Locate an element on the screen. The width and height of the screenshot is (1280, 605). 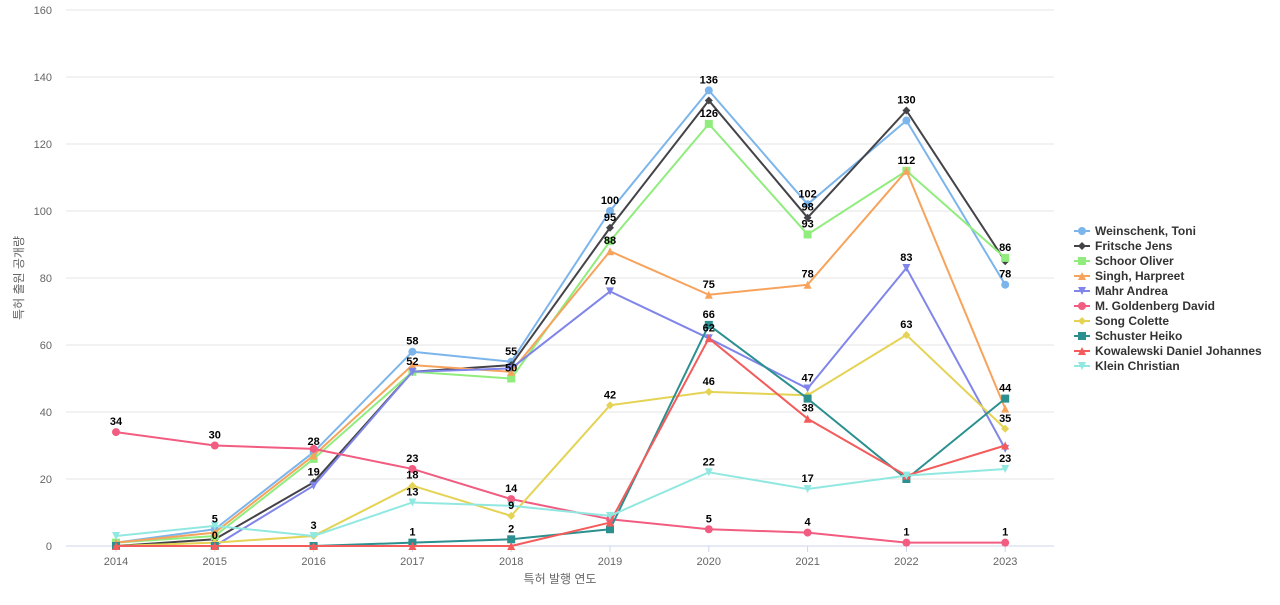
data-label: 50 is located at coordinates (511, 369).